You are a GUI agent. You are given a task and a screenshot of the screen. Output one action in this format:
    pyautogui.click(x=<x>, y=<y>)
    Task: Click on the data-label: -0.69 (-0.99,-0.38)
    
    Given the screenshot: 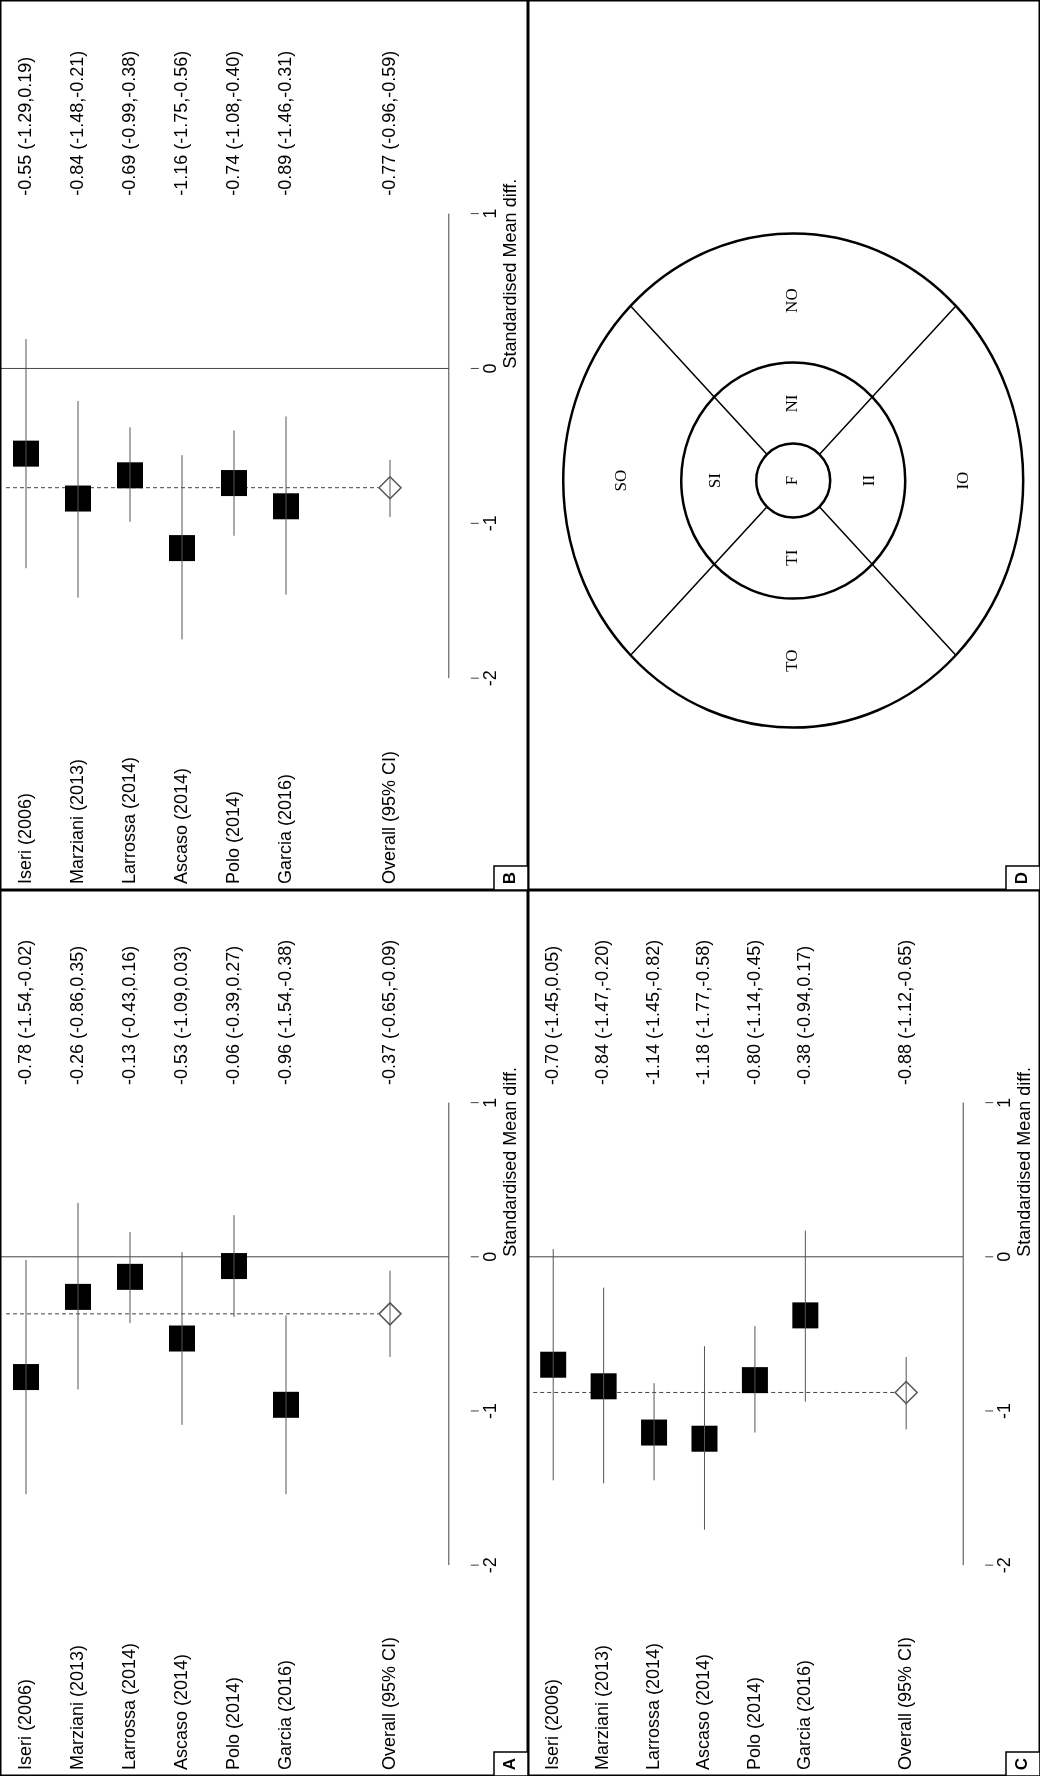 What is the action you would take?
    pyautogui.click(x=128, y=123)
    